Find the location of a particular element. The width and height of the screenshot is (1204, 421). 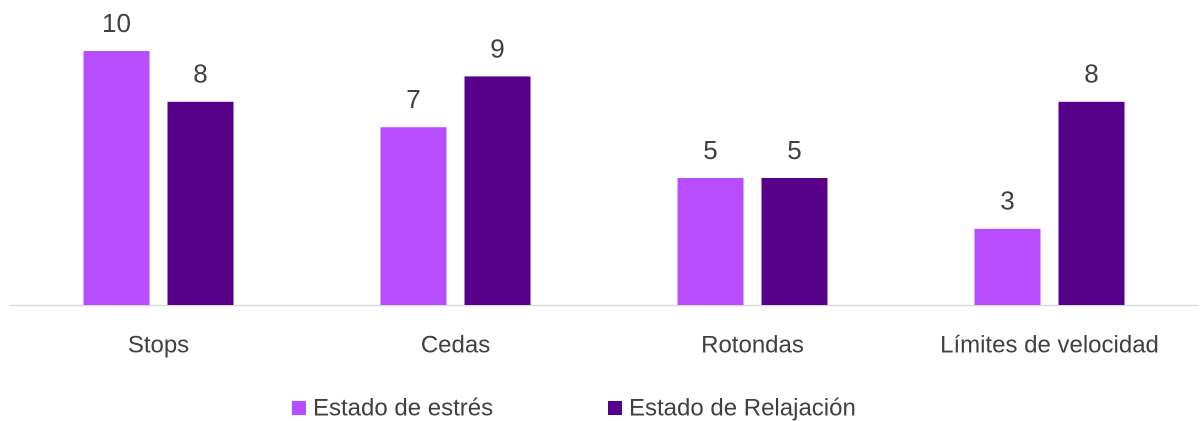

legend-label: Estado de Relajación is located at coordinates (742, 407).